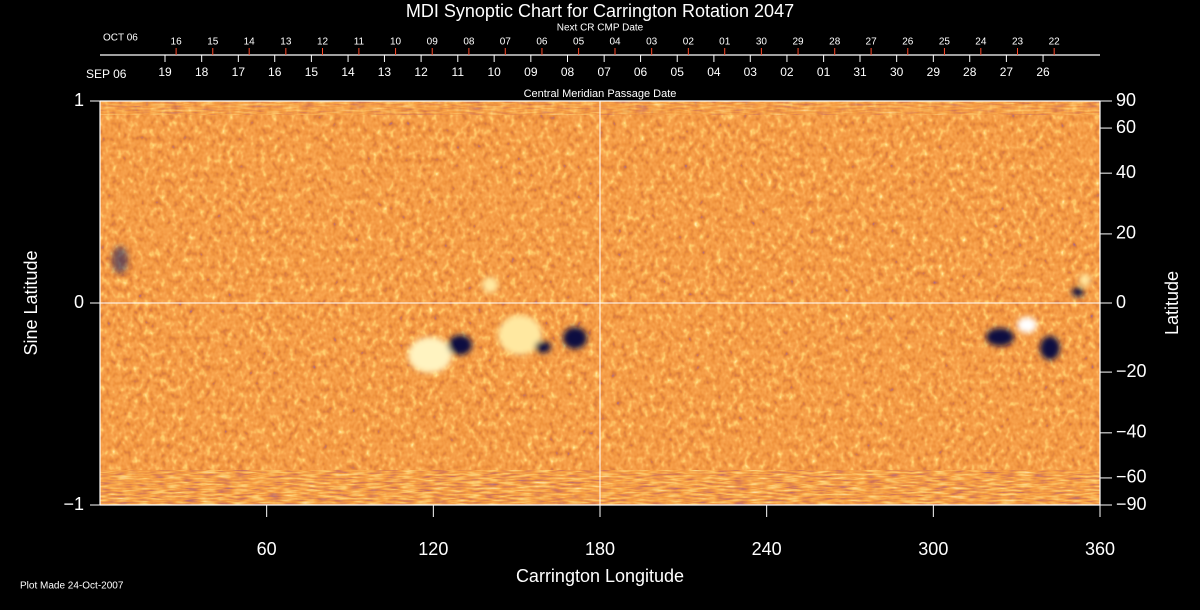 This screenshot has height=610, width=1200. What do you see at coordinates (1126, 172) in the screenshot?
I see `y2-tick-label: 40` at bounding box center [1126, 172].